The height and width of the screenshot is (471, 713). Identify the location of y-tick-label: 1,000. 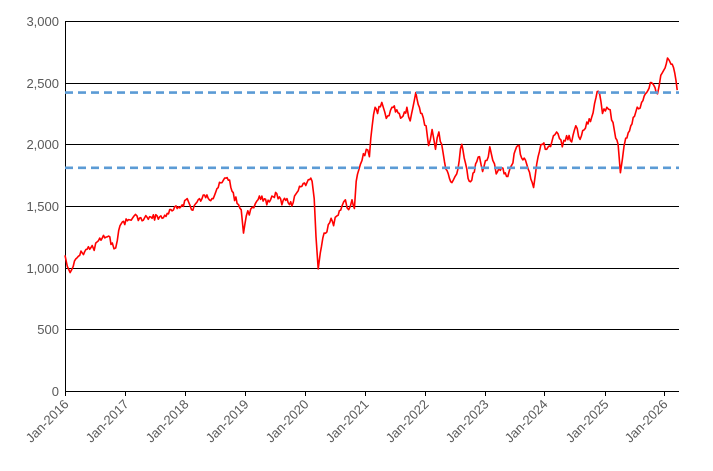
(42, 268).